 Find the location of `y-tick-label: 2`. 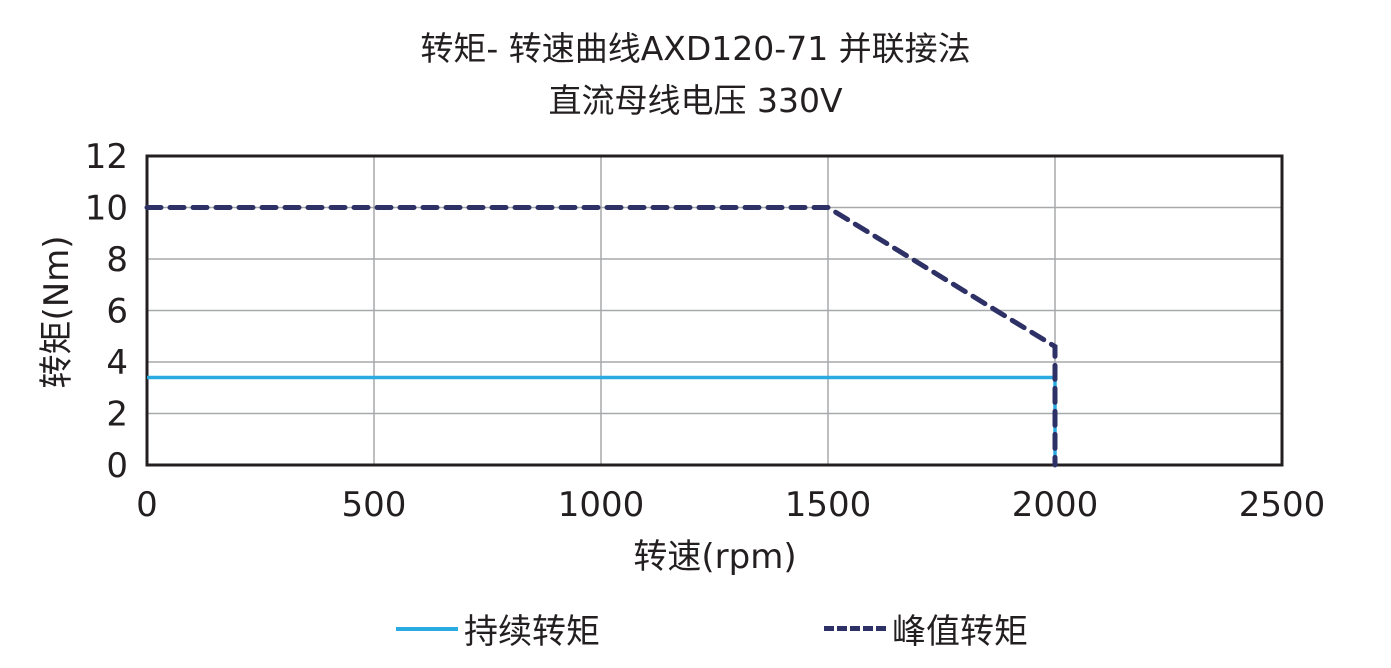

y-tick-label: 2 is located at coordinates (117, 415).